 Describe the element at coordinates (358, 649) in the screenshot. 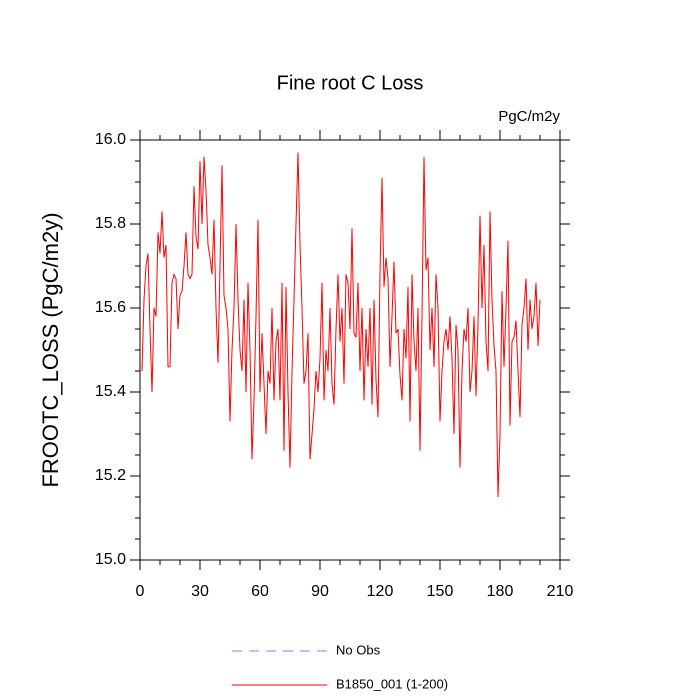

I see `legend-label: No Obs` at that location.